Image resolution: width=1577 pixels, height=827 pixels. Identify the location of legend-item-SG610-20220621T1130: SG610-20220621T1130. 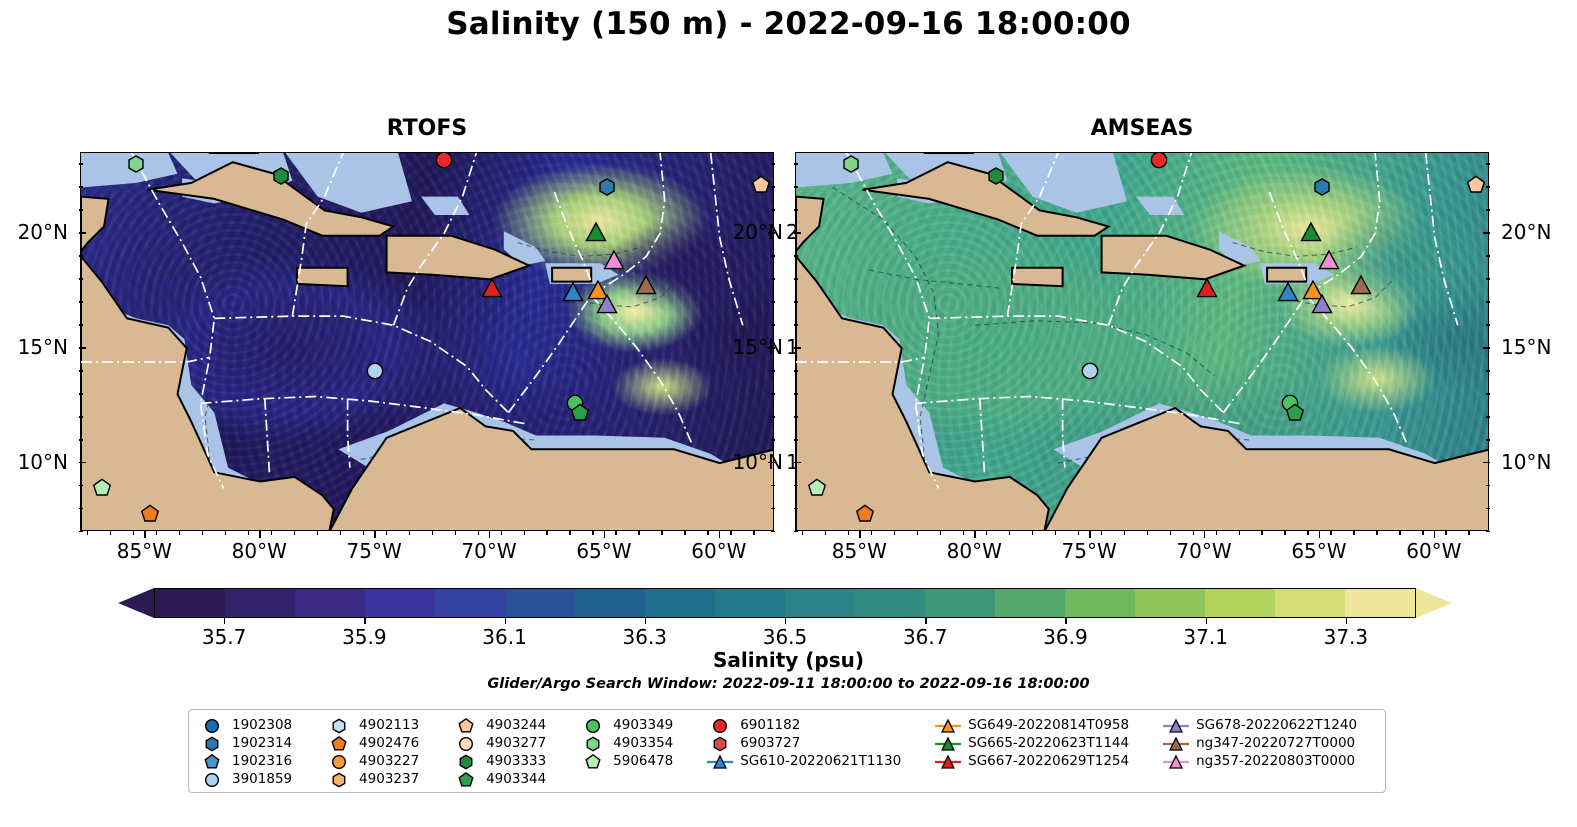
(813, 762).